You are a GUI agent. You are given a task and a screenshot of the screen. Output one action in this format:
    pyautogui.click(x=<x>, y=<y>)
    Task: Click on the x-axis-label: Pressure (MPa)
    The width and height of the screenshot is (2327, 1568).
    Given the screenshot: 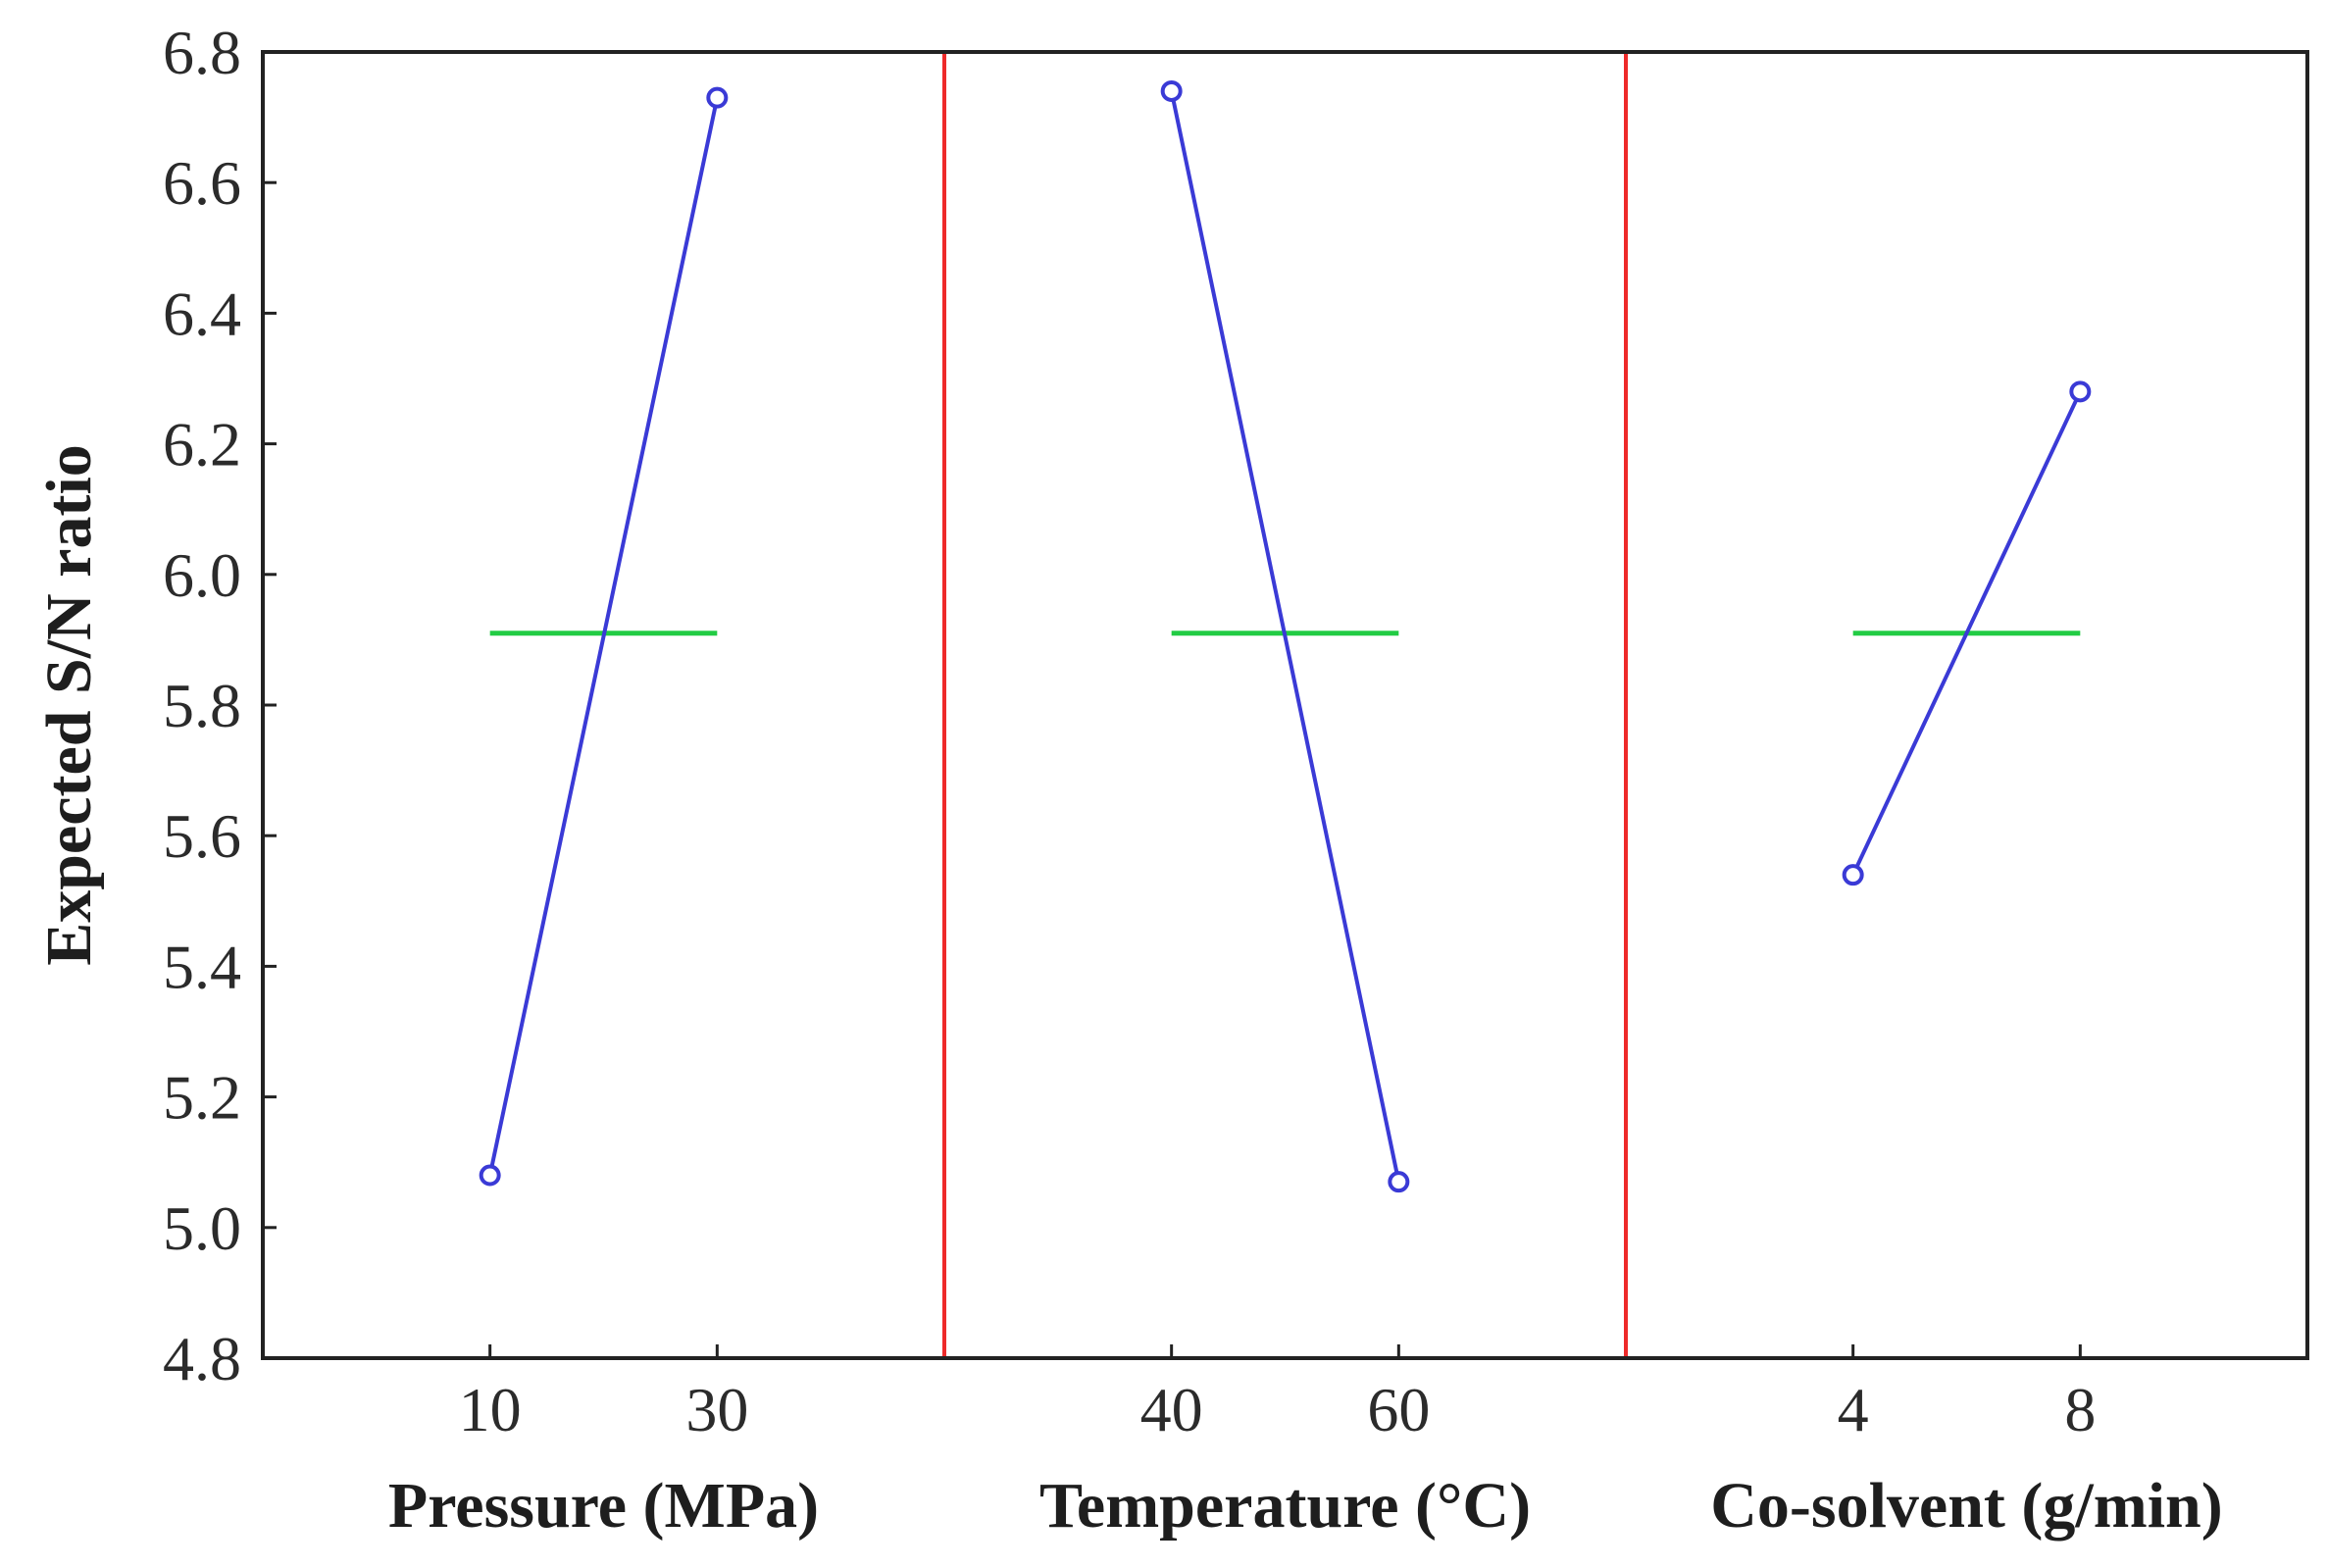 What is the action you would take?
    pyautogui.click(x=603, y=1506)
    